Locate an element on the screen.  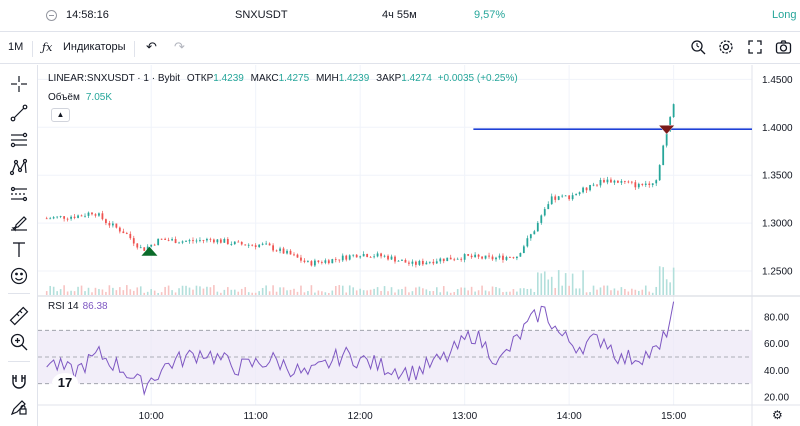
settings-gear-icon is located at coordinates (726, 48).